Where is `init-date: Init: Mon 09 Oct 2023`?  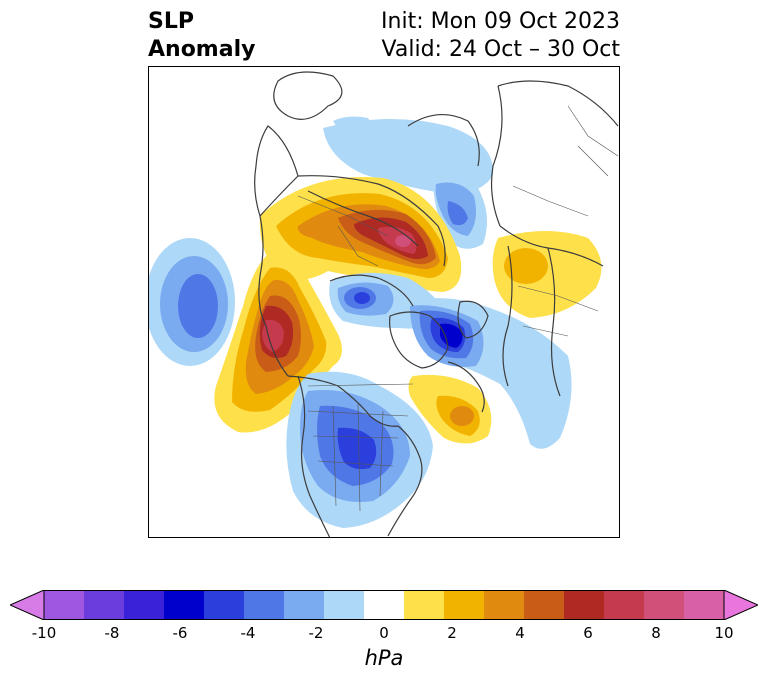 init-date: Init: Mon 09 Oct 2023 is located at coordinates (500, 21).